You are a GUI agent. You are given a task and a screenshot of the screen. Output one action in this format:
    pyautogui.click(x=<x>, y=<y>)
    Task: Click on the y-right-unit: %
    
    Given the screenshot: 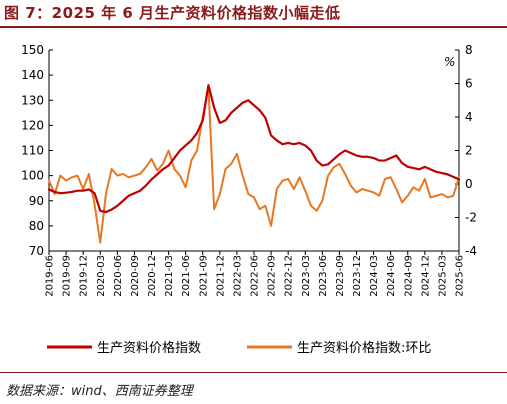 What is the action you would take?
    pyautogui.click(x=449, y=62)
    